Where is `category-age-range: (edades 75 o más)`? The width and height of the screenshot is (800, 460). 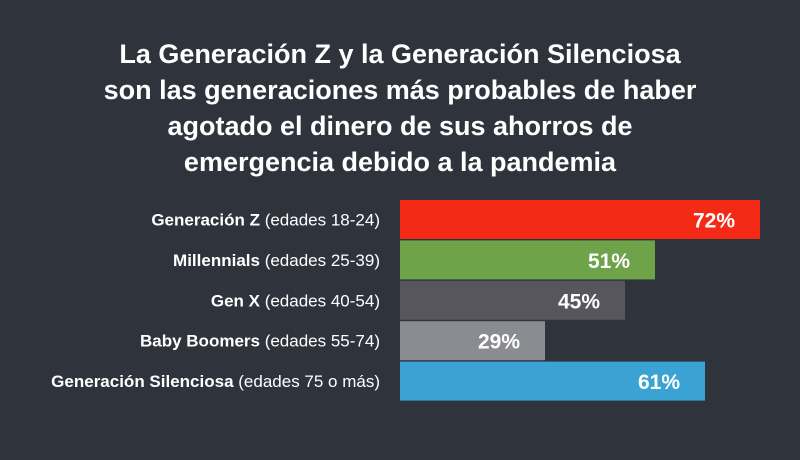 category-age-range: (edades 75 o más) is located at coordinates (307, 381).